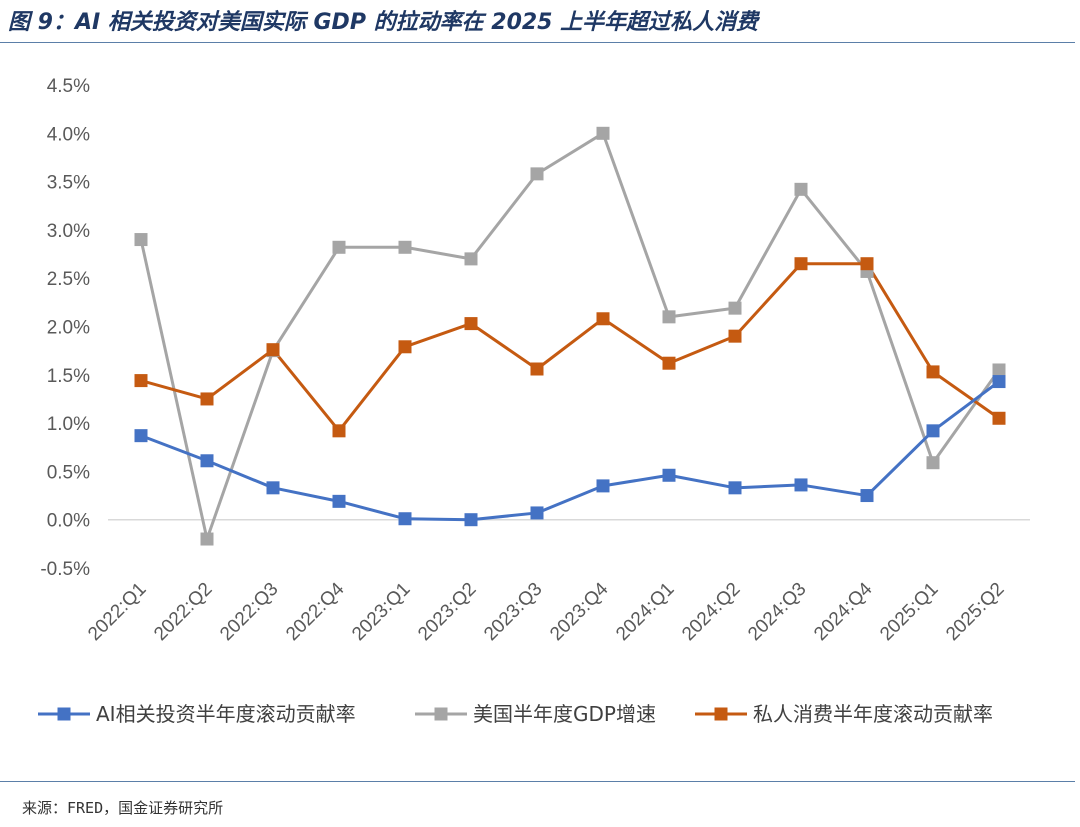 The image size is (1080, 827). I want to click on x-tick-label: 2024:Q1, so click(645, 612).